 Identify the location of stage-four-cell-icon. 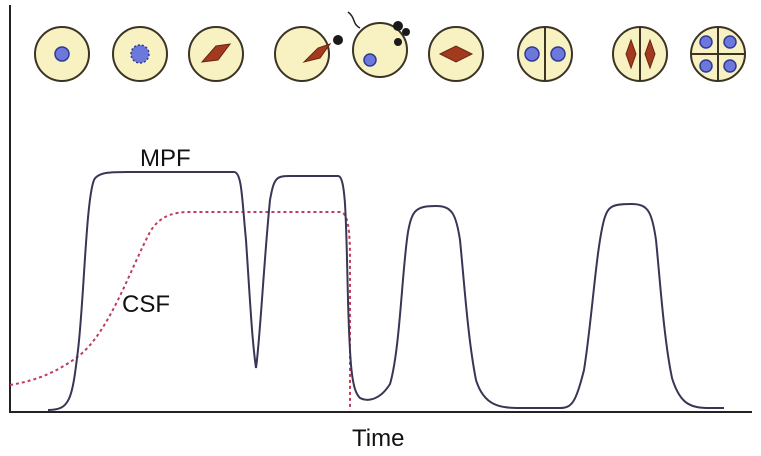
(718, 54).